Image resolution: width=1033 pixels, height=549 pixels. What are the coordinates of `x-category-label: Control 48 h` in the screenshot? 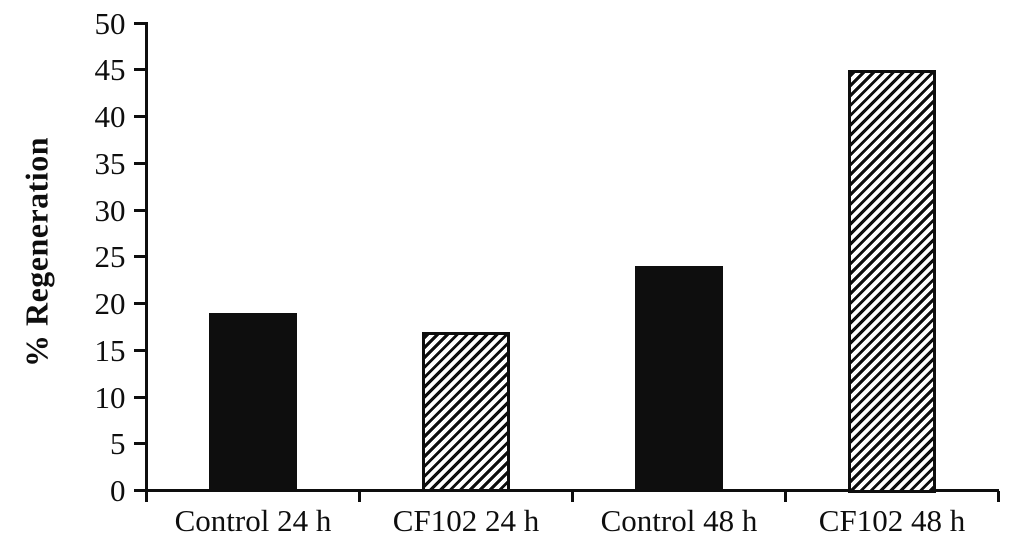 It's located at (679, 520).